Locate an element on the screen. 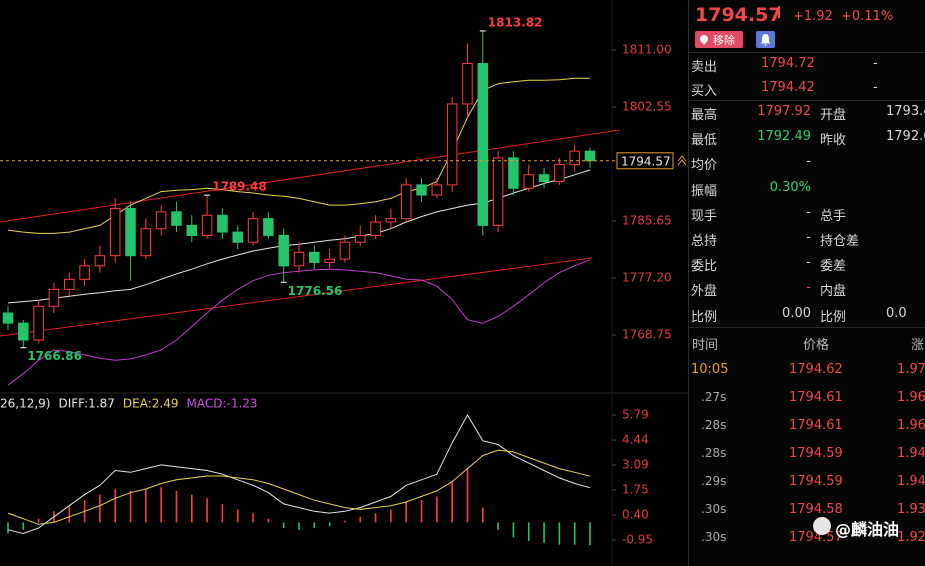  annotation-label: 1776.56 is located at coordinates (315, 291).